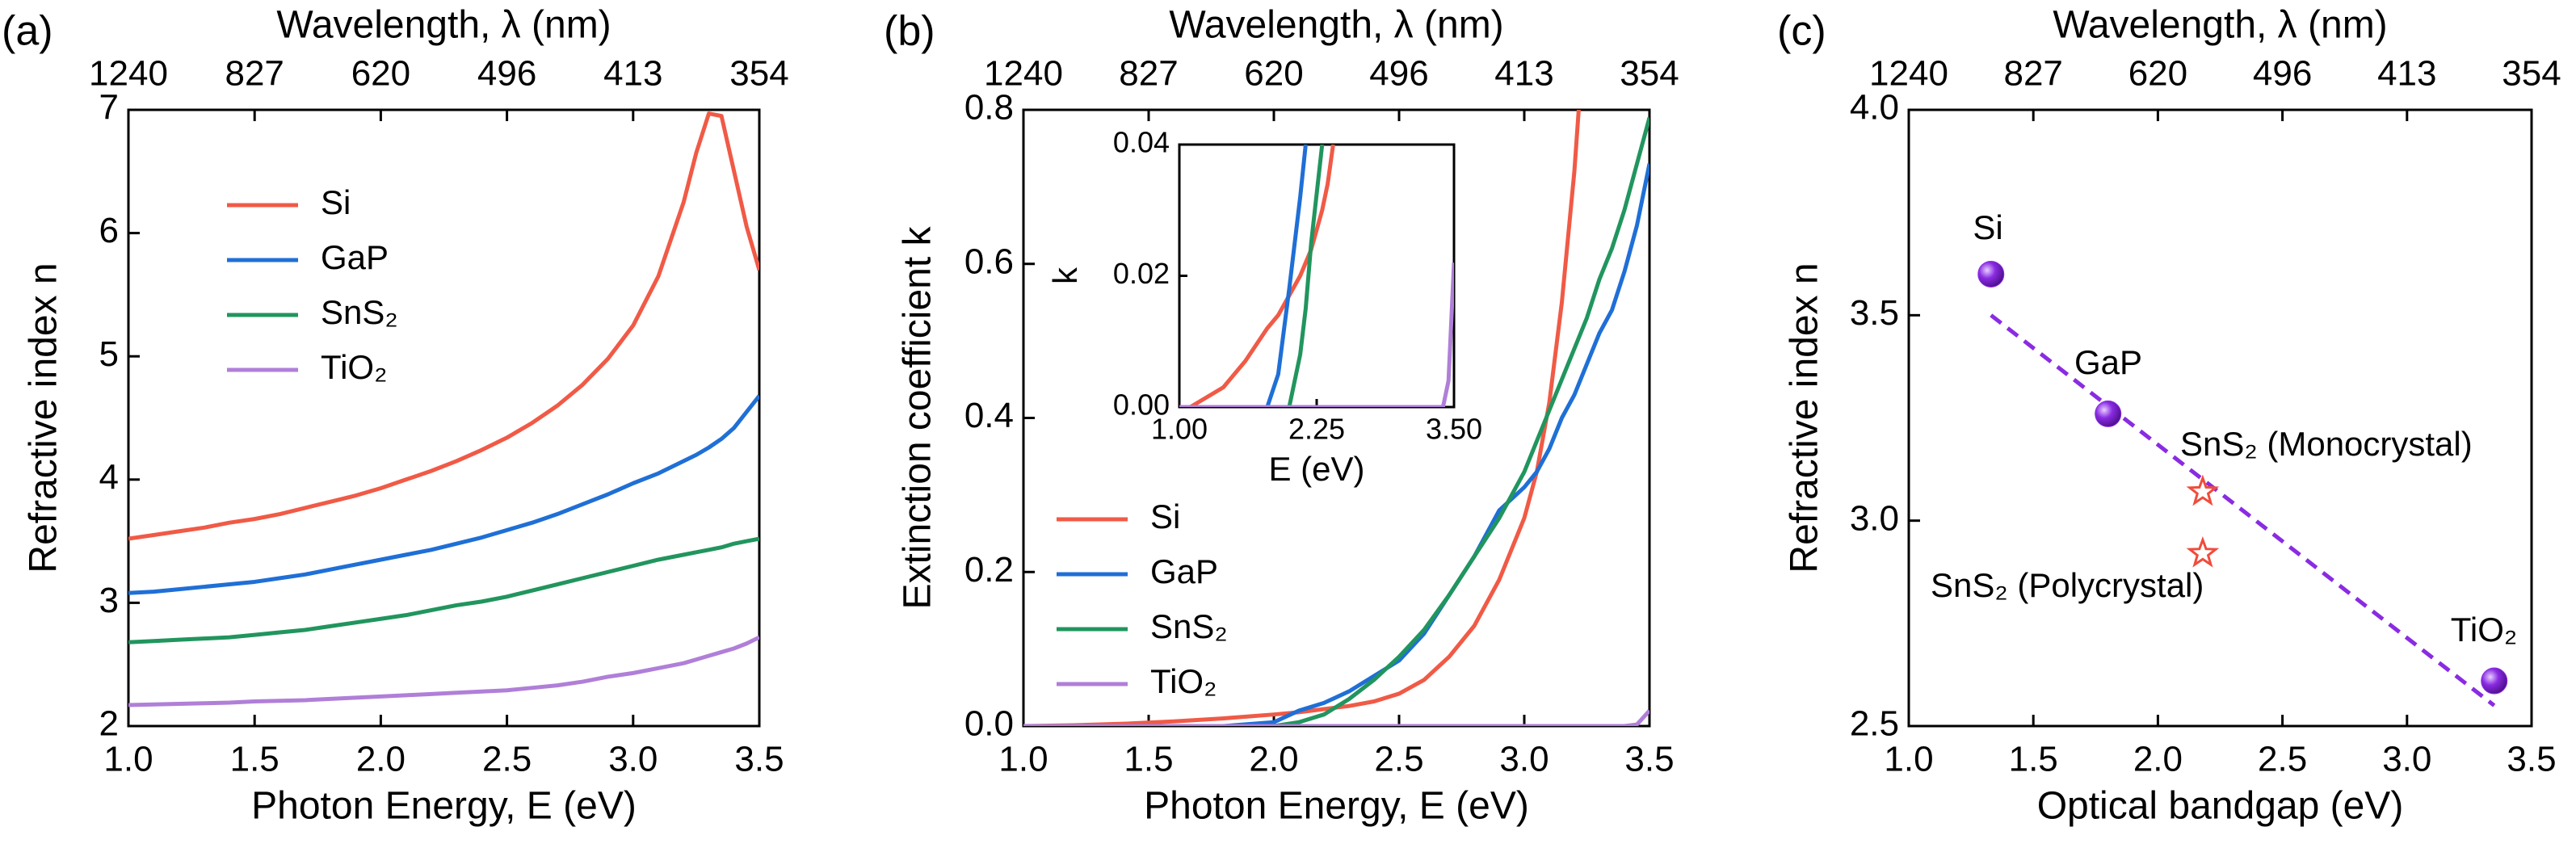 This screenshot has width=2576, height=848. Describe the element at coordinates (1801, 31) in the screenshot. I see `panel-label: (c)` at that location.